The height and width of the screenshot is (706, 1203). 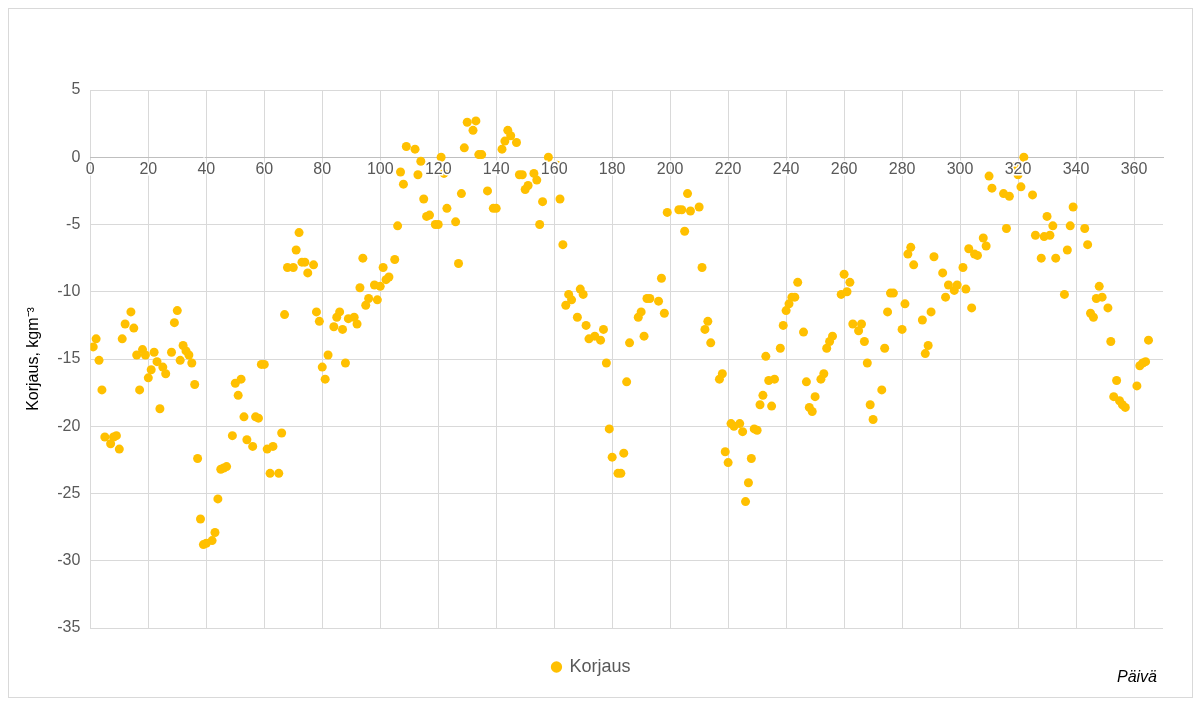 I want to click on x-tick-label: 280, so click(x=902, y=169).